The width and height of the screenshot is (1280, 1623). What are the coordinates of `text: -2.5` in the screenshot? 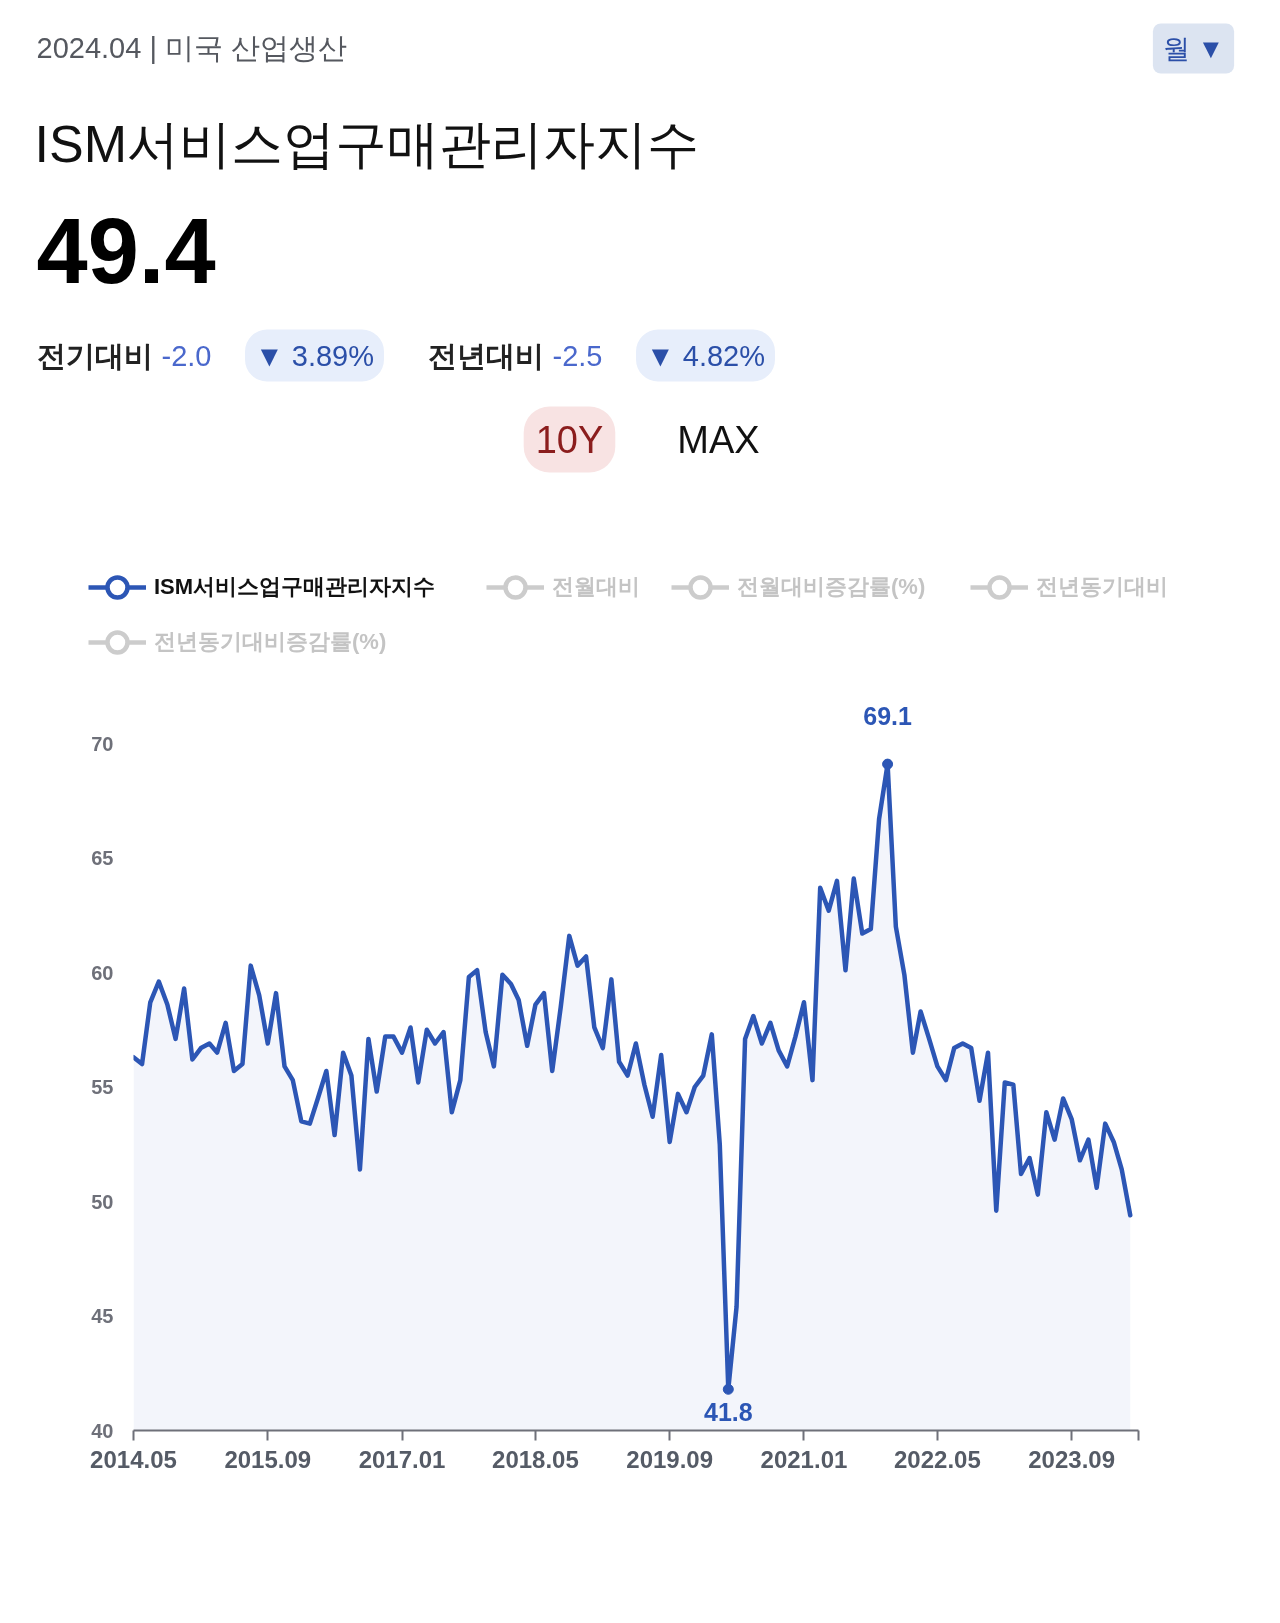 It's located at (577, 355).